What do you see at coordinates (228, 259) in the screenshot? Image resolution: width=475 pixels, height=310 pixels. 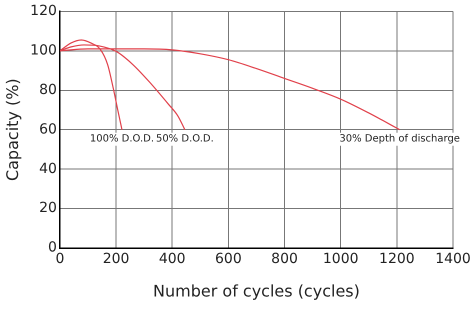 I see `x-tick-label: 600` at bounding box center [228, 259].